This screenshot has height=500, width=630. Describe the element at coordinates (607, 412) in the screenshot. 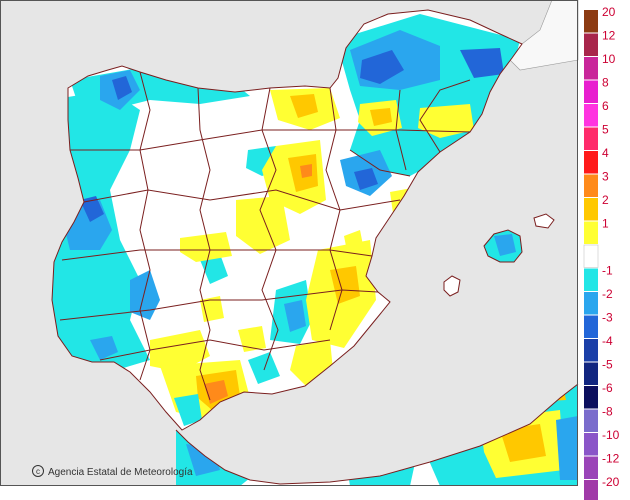

I see `legend-label: -8` at that location.